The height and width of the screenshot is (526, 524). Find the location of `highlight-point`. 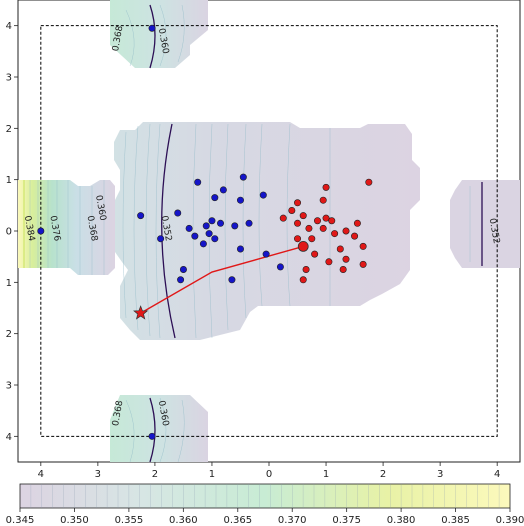

highlight-point is located at coordinates (303, 246).